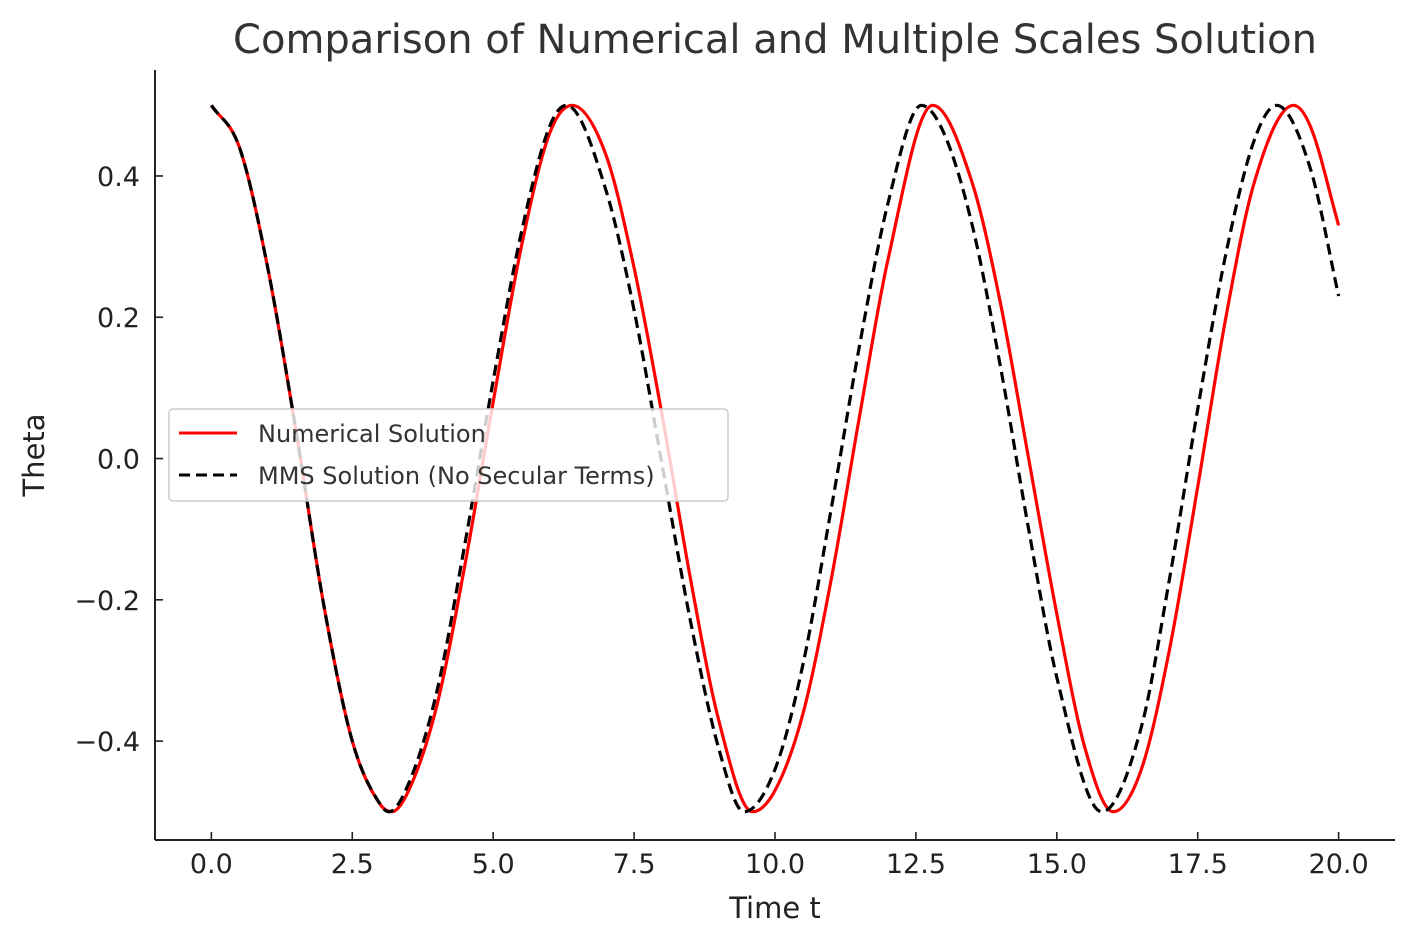 This screenshot has width=1415, height=947. Describe the element at coordinates (211, 864) in the screenshot. I see `x-tick-label: 0.0` at that location.